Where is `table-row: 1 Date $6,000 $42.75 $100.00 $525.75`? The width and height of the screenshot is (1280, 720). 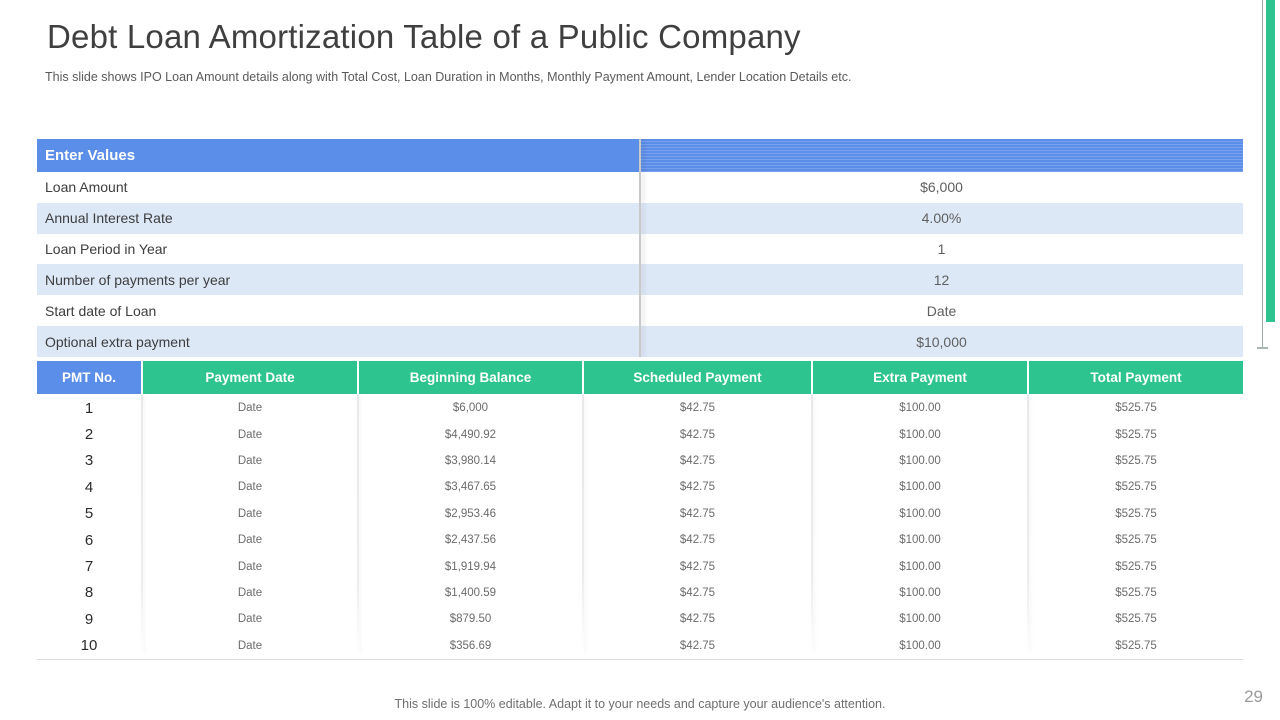 table-row: 1 Date $6,000 $42.75 $100.00 $525.75 is located at coordinates (640, 408).